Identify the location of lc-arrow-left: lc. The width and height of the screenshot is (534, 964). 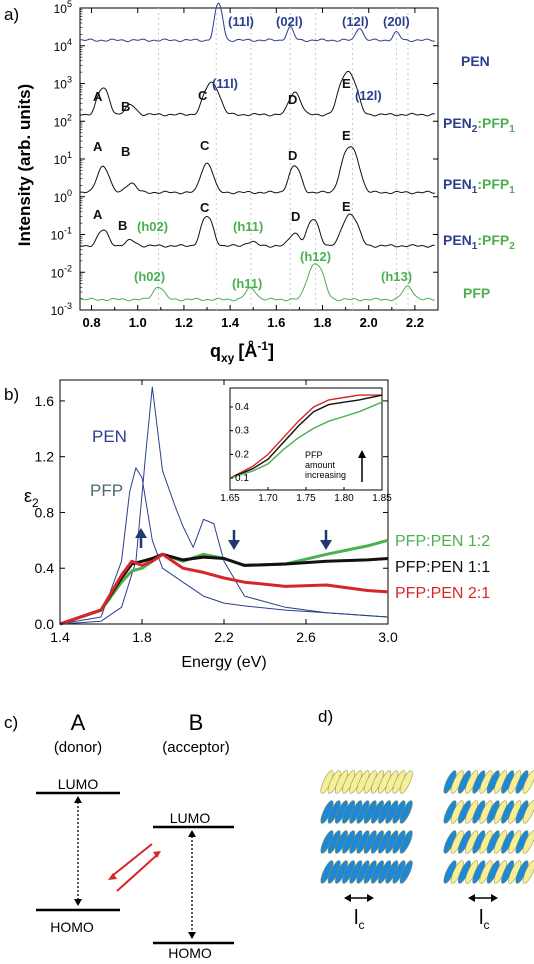
(359, 913).